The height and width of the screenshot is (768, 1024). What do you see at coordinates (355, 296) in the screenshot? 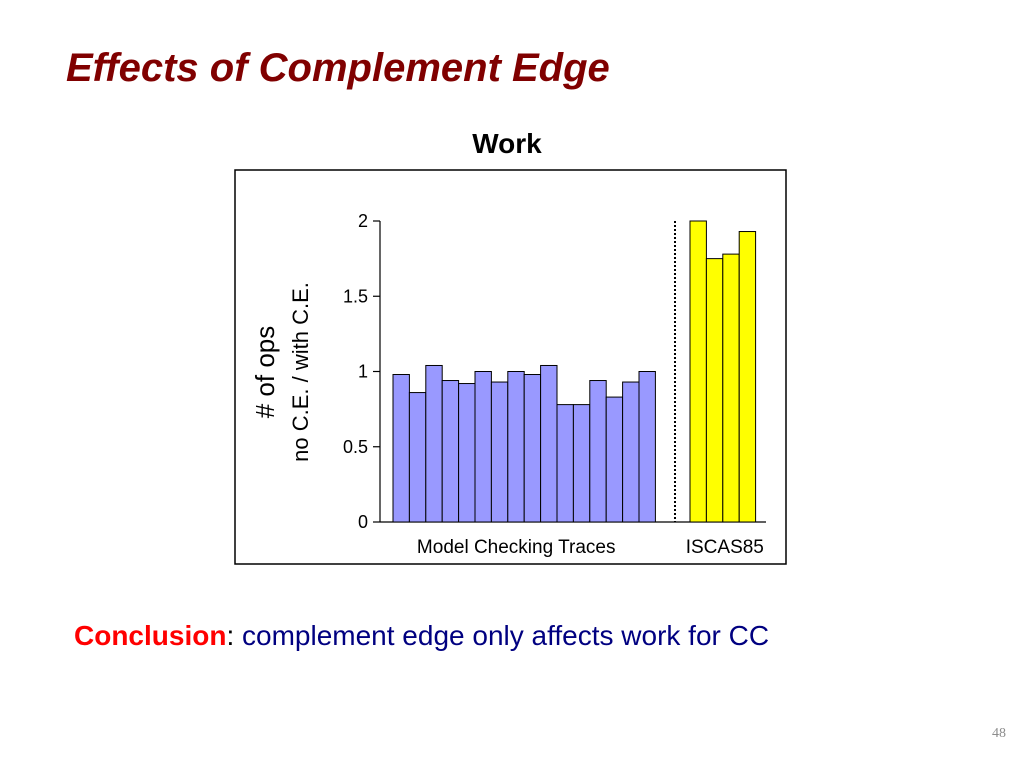
I see `y-tick-label: 1.5` at bounding box center [355, 296].